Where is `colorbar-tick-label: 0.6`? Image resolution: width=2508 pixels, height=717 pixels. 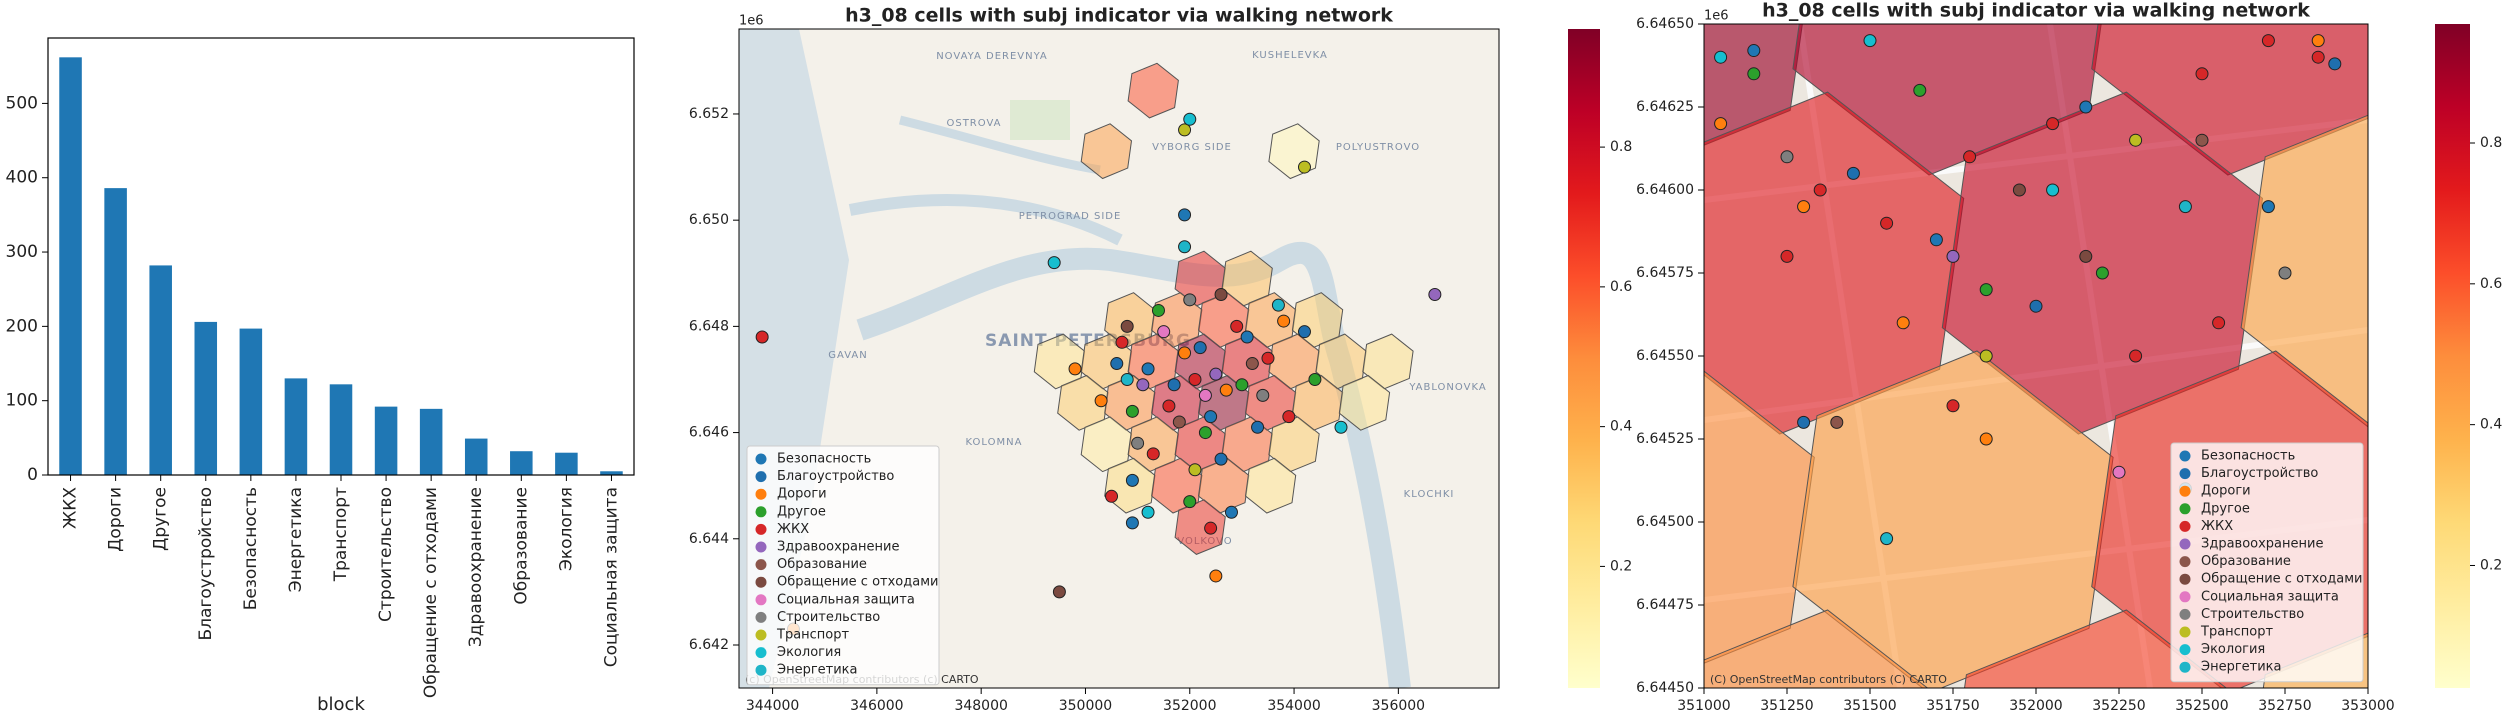 colorbar-tick-label: 0.6 is located at coordinates (2491, 284).